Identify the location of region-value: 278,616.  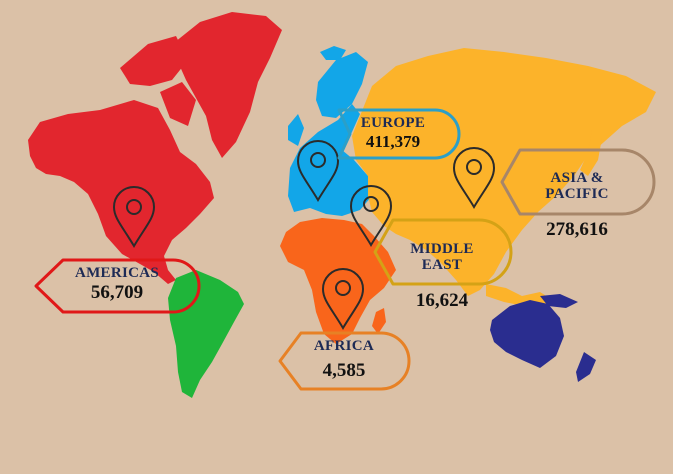
(577, 230).